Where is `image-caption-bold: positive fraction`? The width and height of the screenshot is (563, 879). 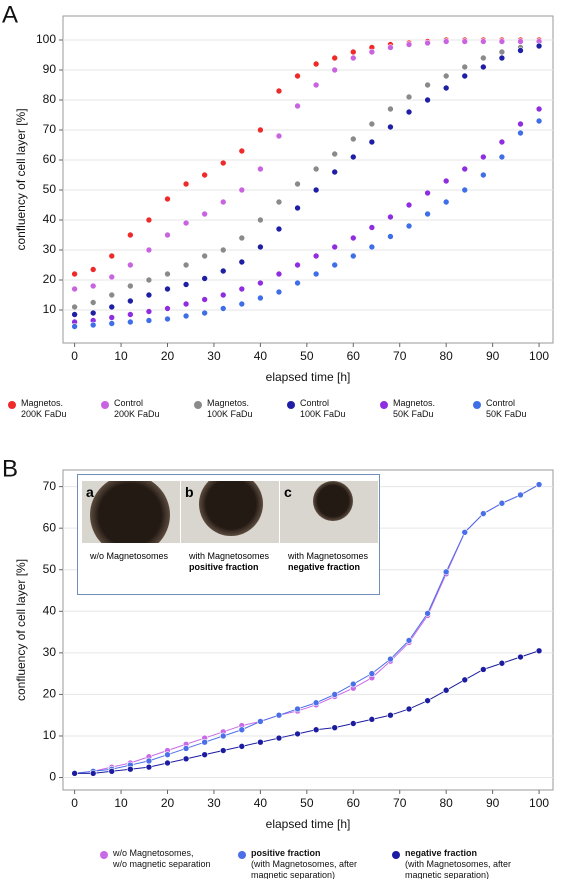 image-caption-bold: positive fraction is located at coordinates (224, 567).